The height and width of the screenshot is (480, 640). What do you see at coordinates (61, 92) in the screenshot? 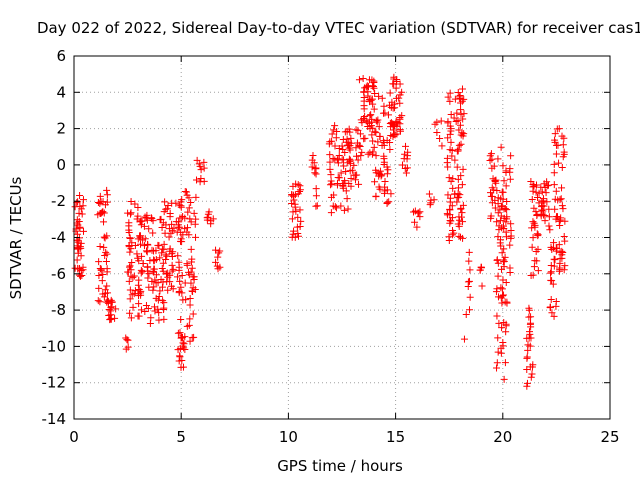
I see `y-tick-label: 4` at bounding box center [61, 92].